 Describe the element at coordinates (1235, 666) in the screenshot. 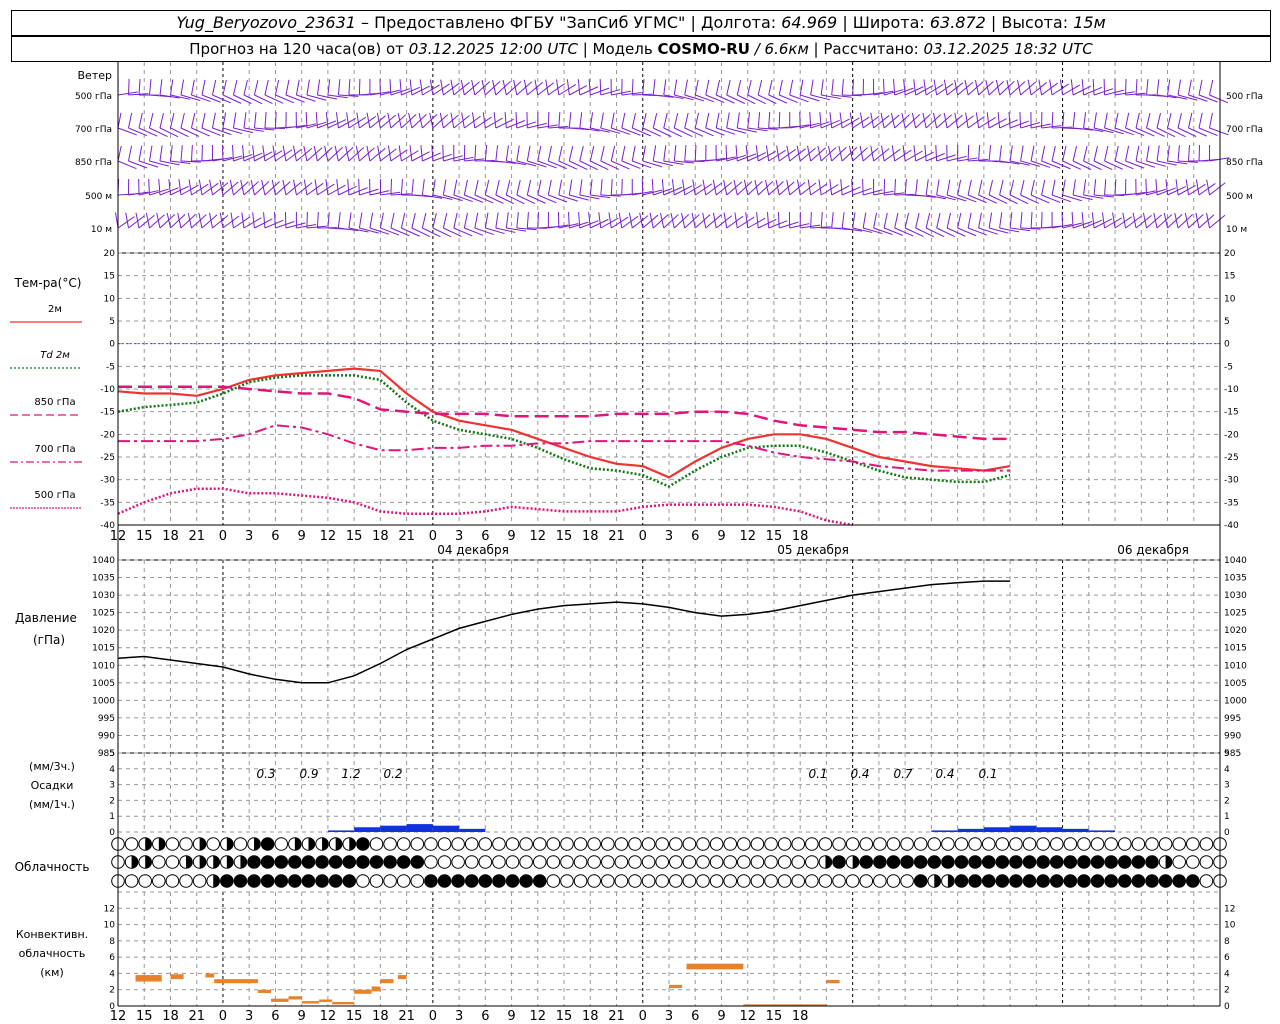

I see `y-tick-label-right: 1010` at that location.